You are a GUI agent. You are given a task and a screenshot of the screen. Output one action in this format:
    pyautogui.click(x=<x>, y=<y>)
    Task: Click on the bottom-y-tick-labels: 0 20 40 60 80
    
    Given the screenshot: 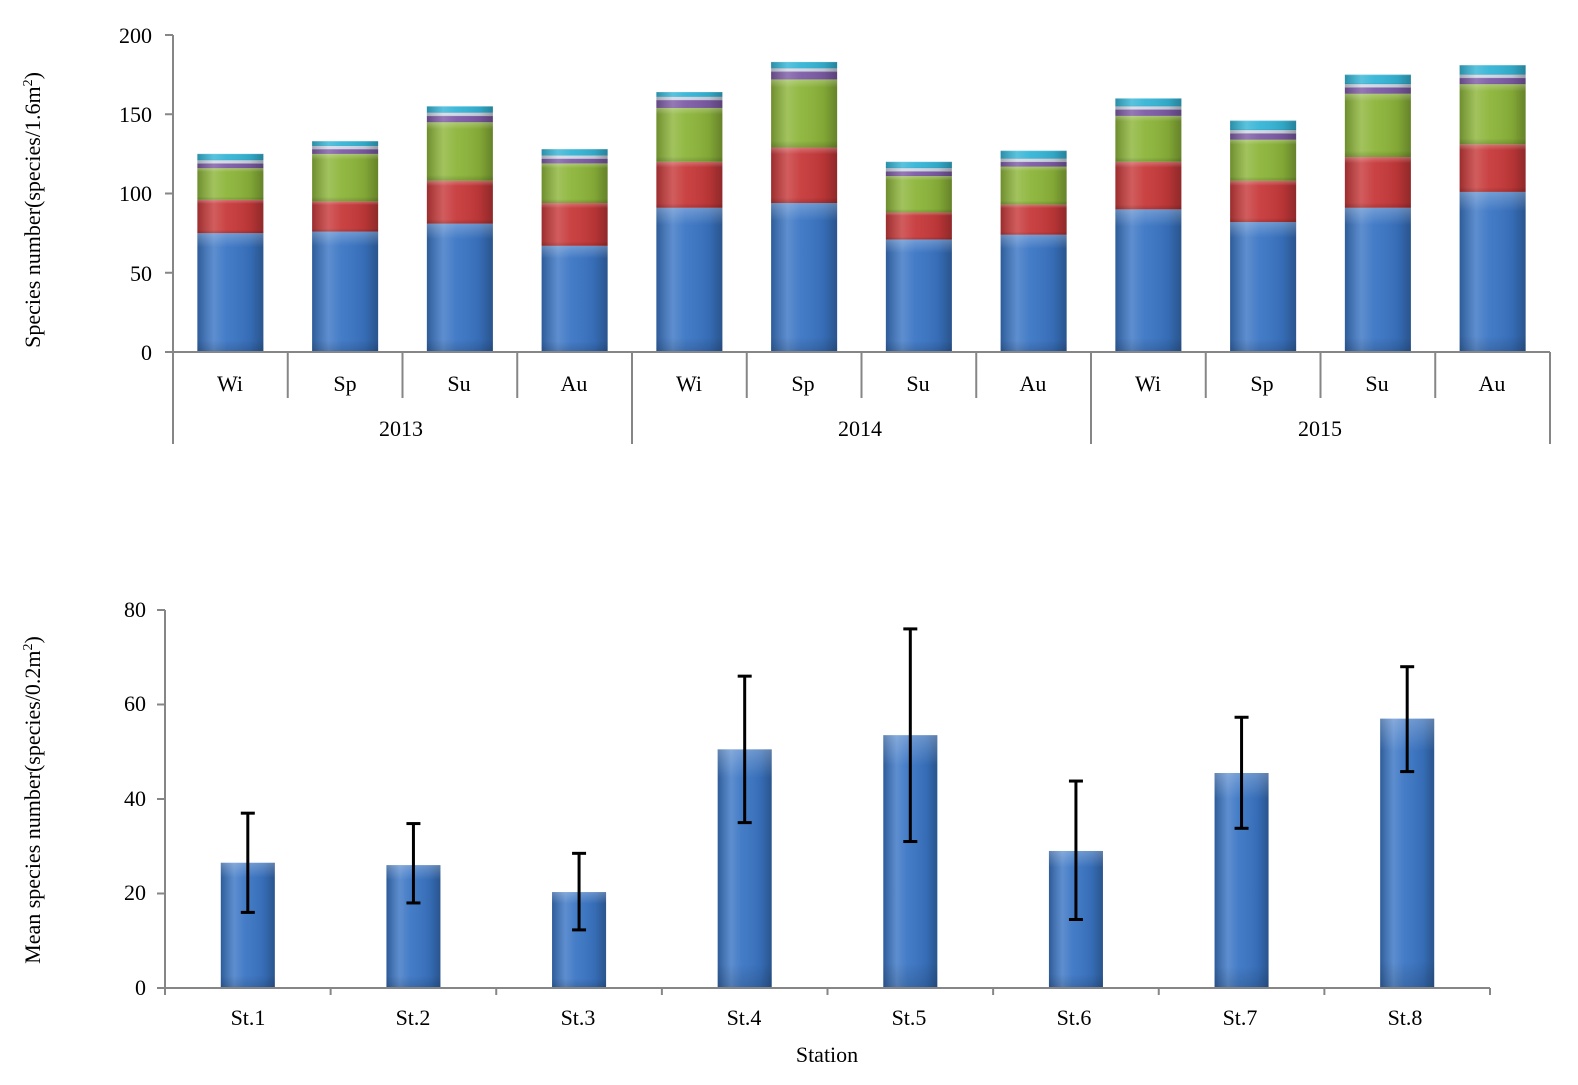 What is the action you would take?
    pyautogui.click(x=135, y=798)
    